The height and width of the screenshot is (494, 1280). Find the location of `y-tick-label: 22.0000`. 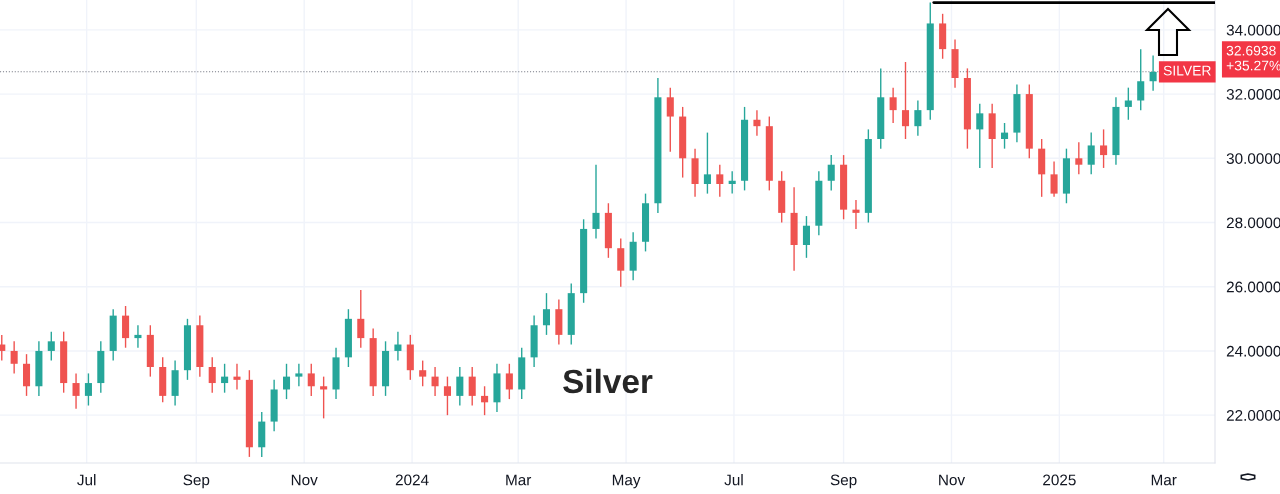

y-tick-label: 22.0000 is located at coordinates (1253, 415).